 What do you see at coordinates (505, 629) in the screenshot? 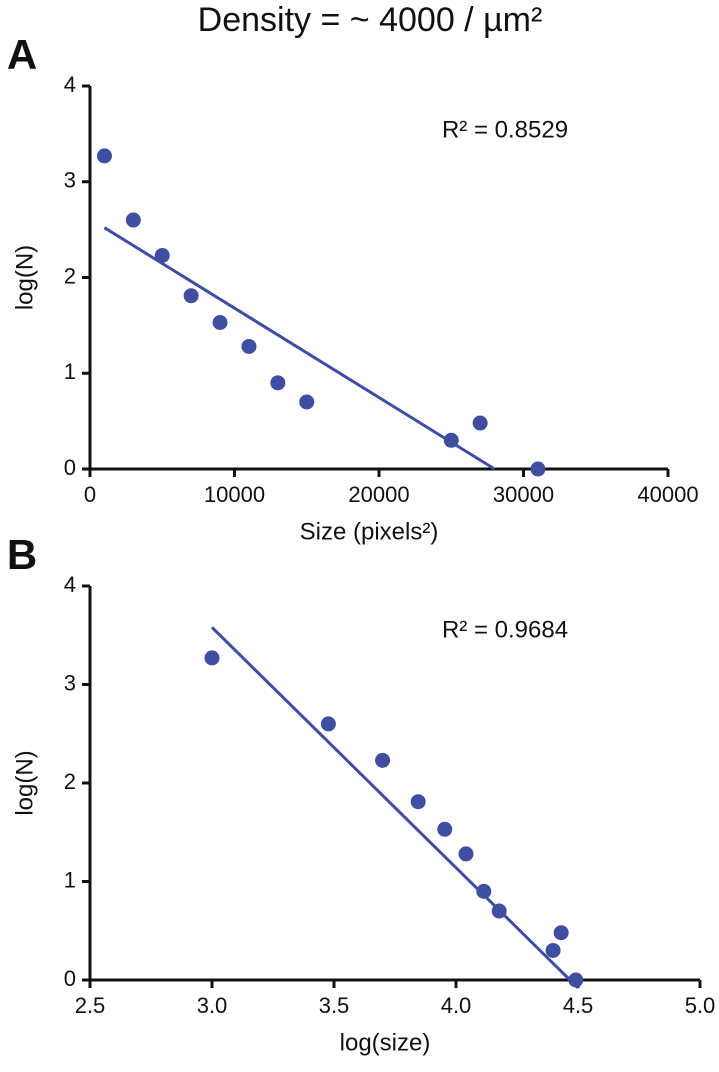
I see `annotation: R² = 0.9684` at bounding box center [505, 629].